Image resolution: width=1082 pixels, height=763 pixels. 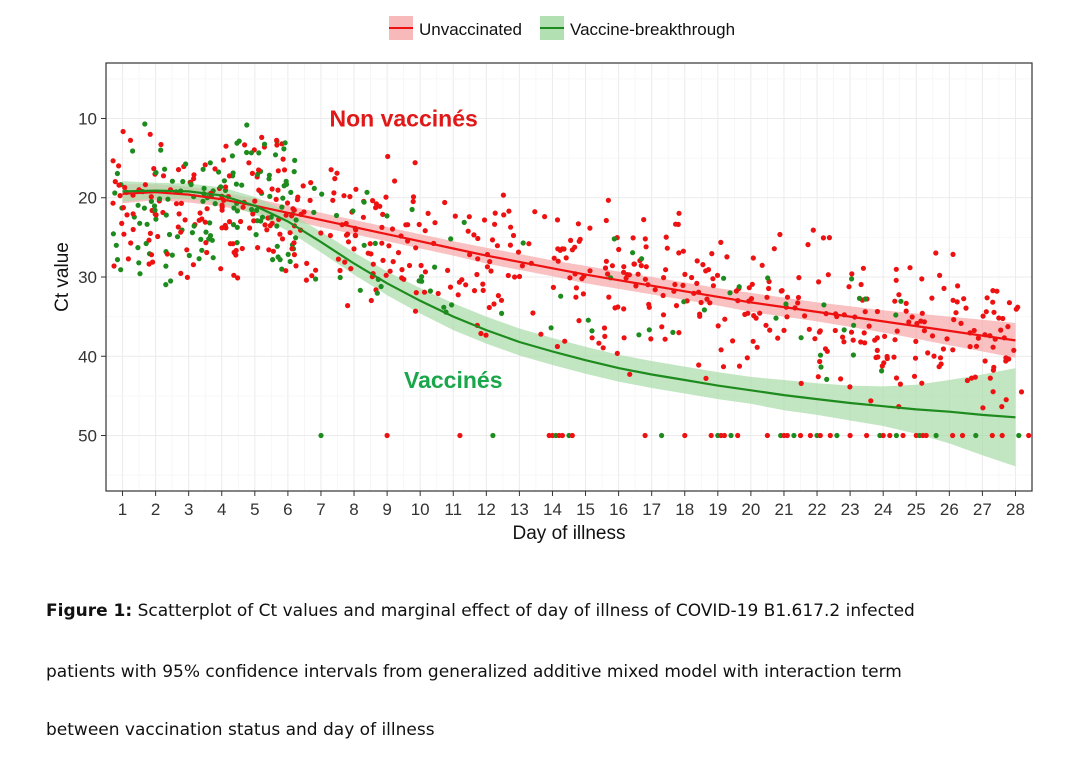 I want to click on x-tick-label: 21, so click(x=784, y=509).